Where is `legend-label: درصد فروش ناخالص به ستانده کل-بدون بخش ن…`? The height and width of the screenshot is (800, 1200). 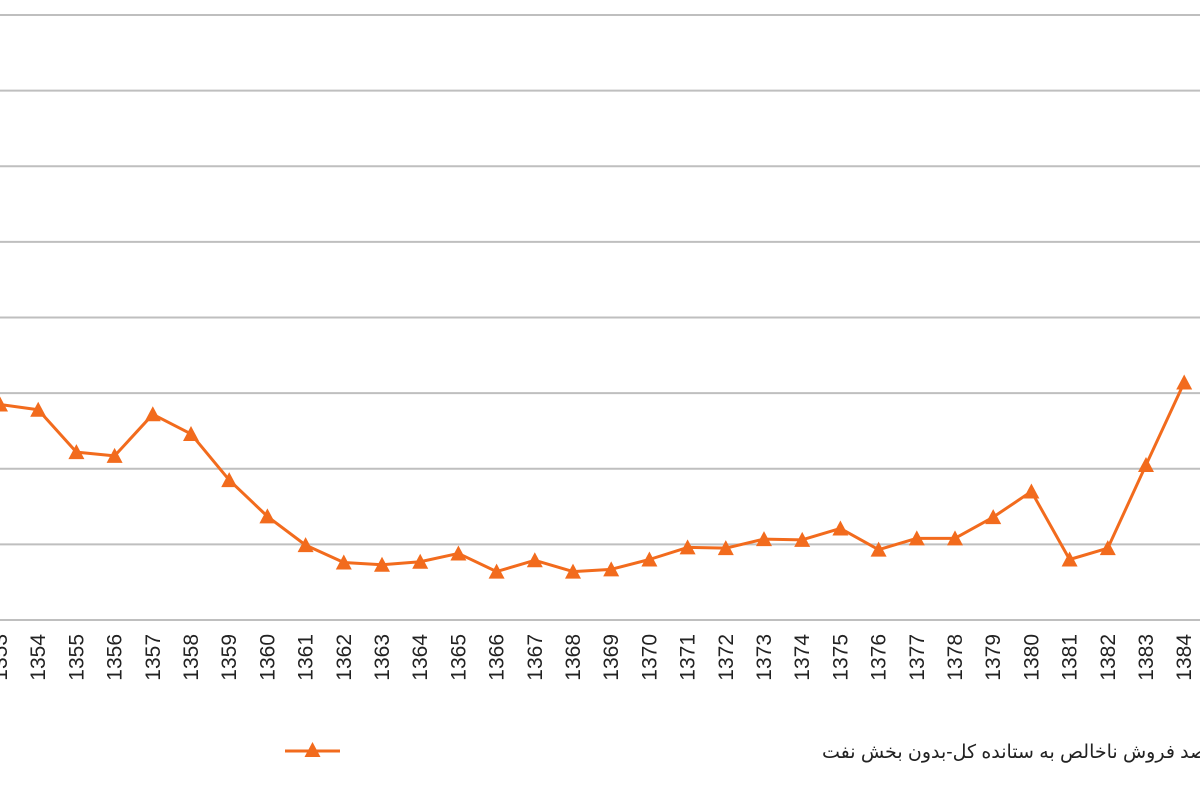 legend-label: درصد فروش ناخالص به ستانده کل-بدون بخش ن… is located at coordinates (1011, 752).